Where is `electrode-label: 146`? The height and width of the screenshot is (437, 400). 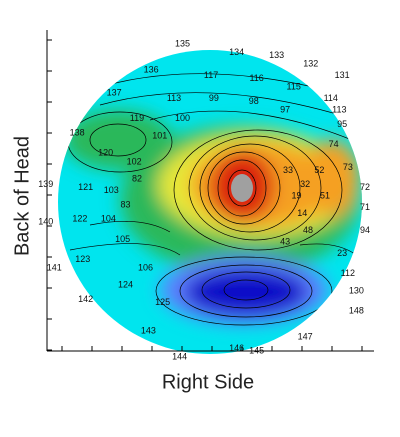 electrode-label: 146 is located at coordinates (236, 348).